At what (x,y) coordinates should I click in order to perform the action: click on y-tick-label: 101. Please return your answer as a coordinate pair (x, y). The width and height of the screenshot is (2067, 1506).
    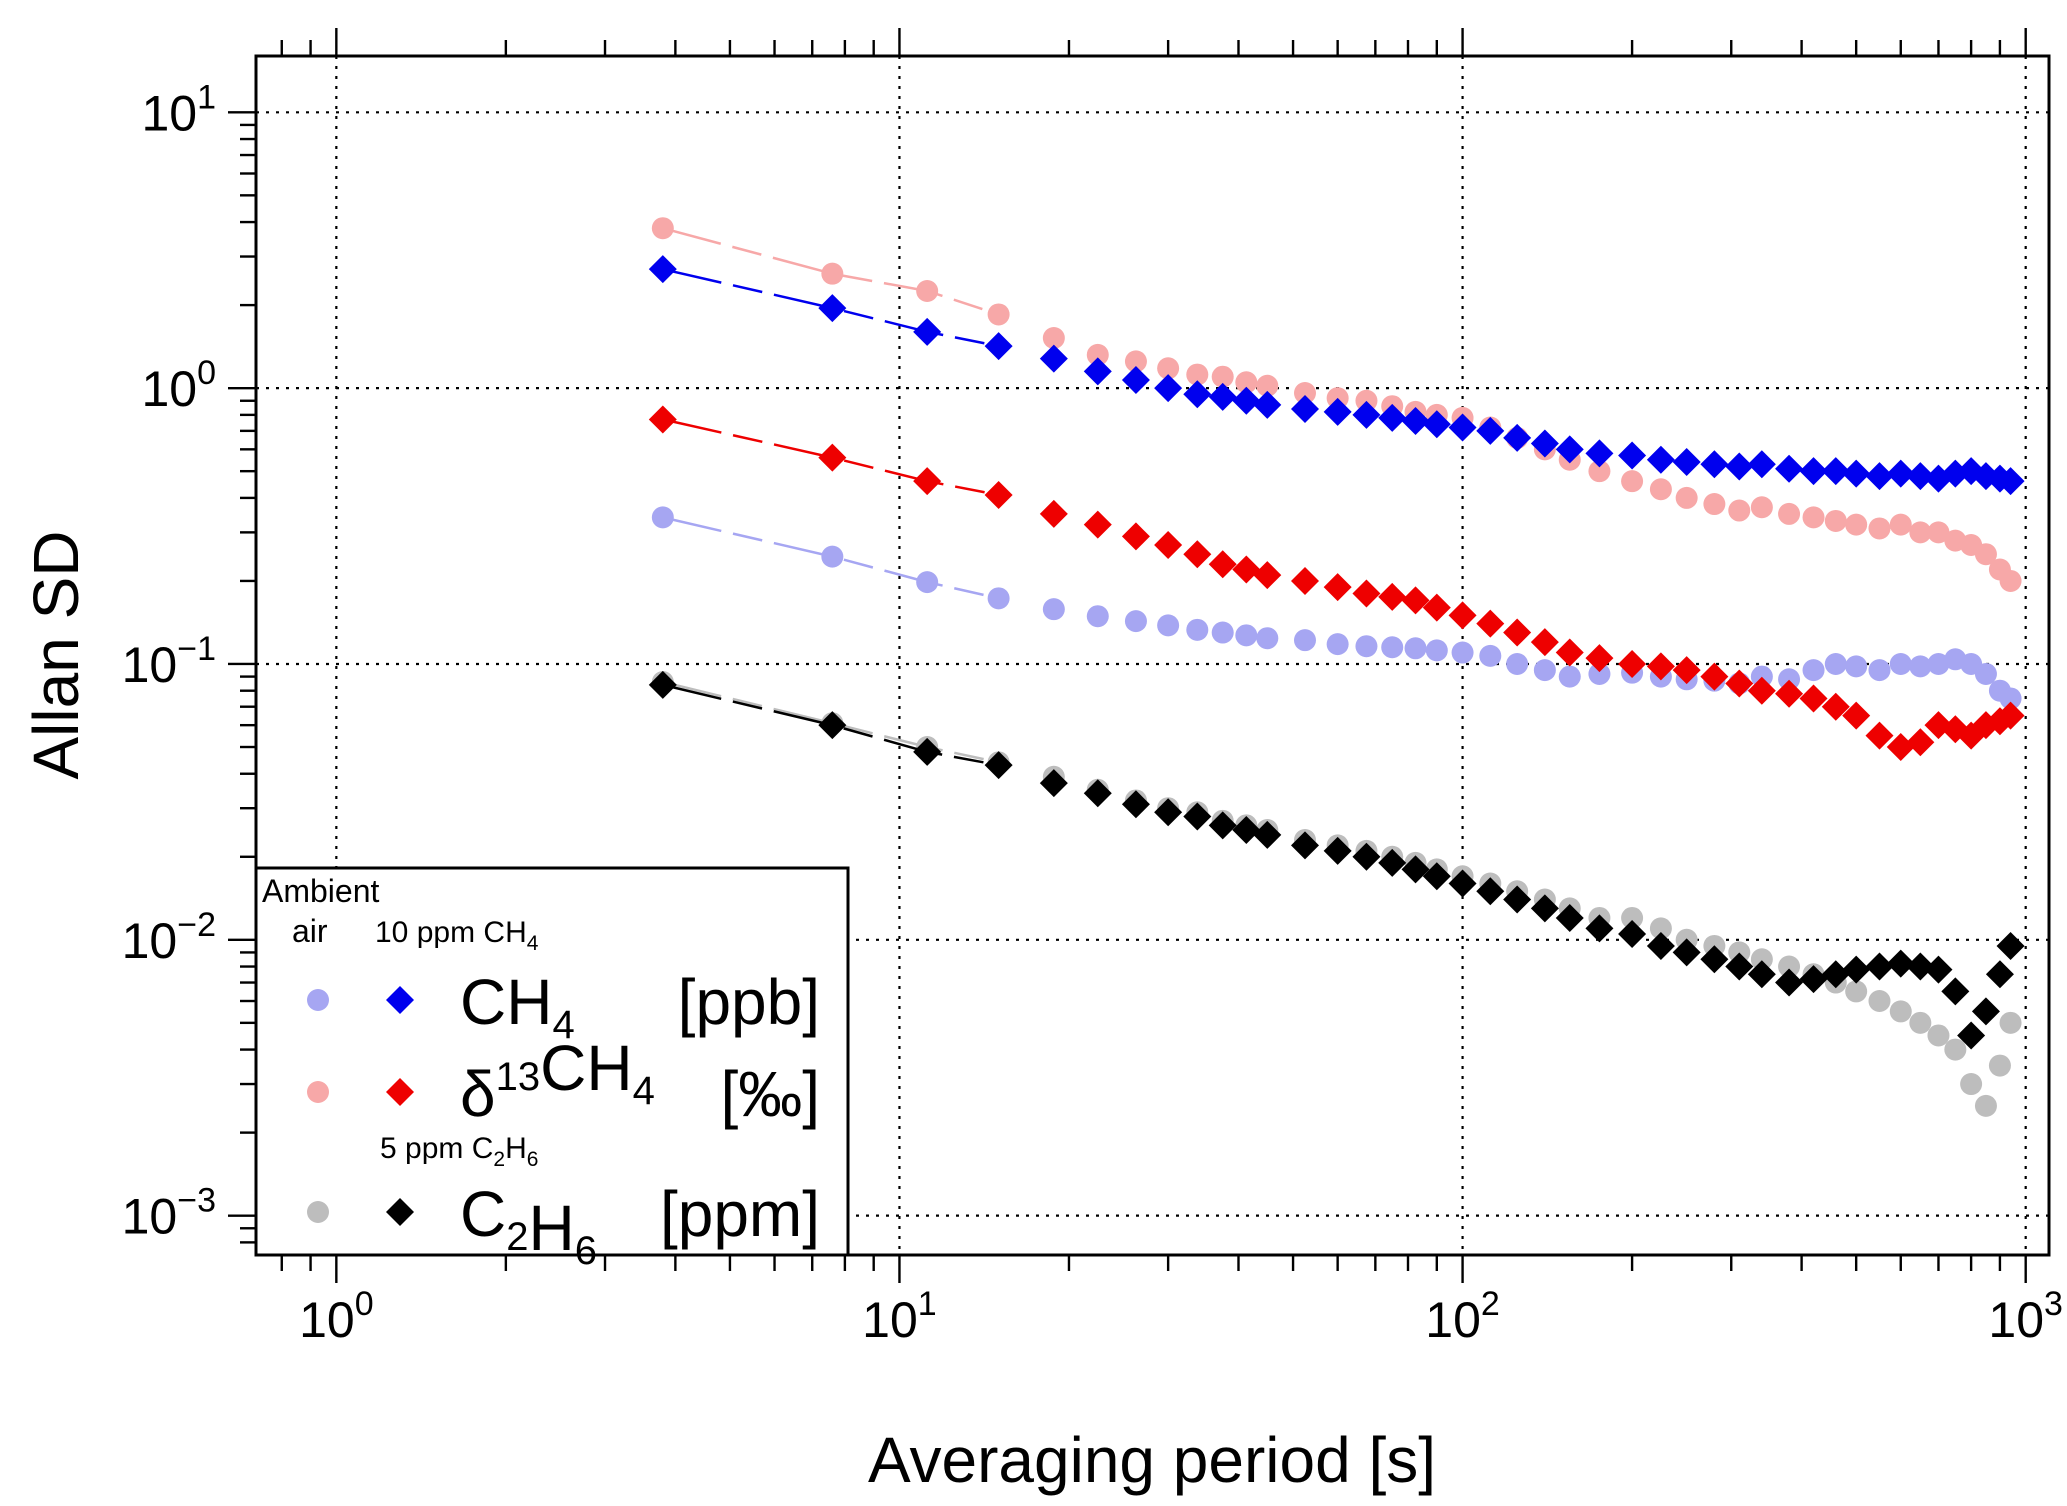
    Looking at the image, I should click on (178, 109).